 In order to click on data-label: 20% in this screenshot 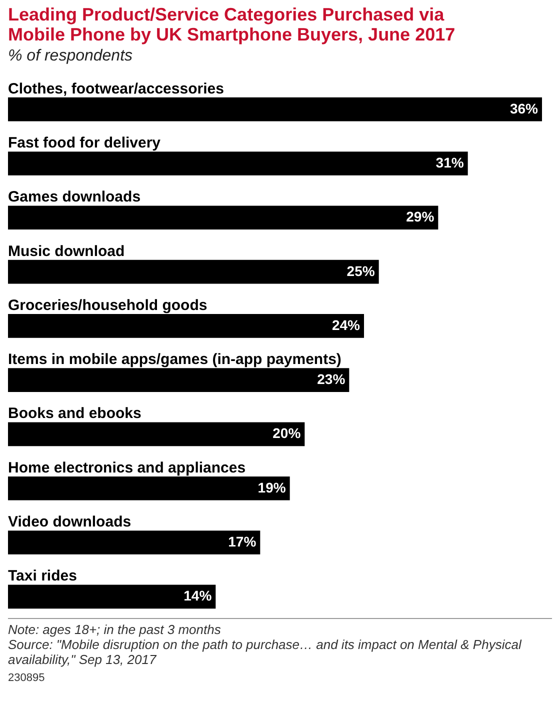, I will do `click(287, 433)`.